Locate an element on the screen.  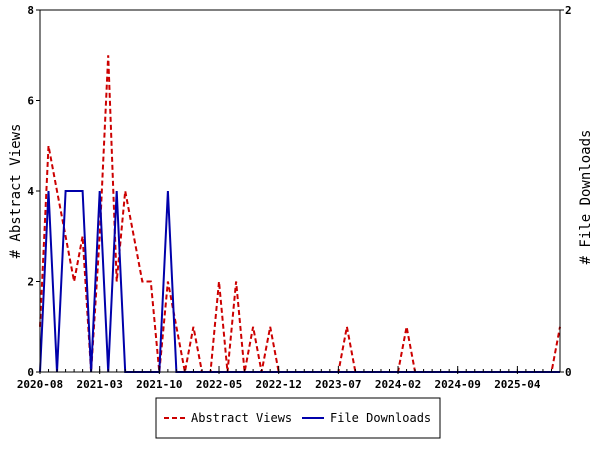
y-right-tick-label: 0 is located at coordinates (568, 372).